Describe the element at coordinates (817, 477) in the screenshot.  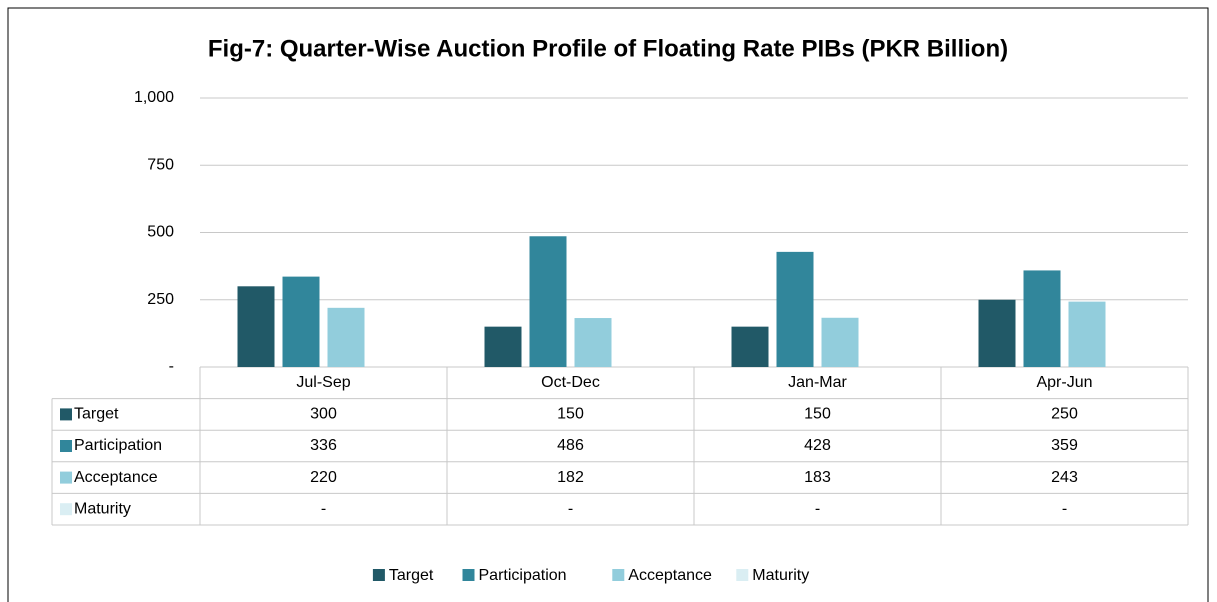
I see `table-value: 183` at that location.